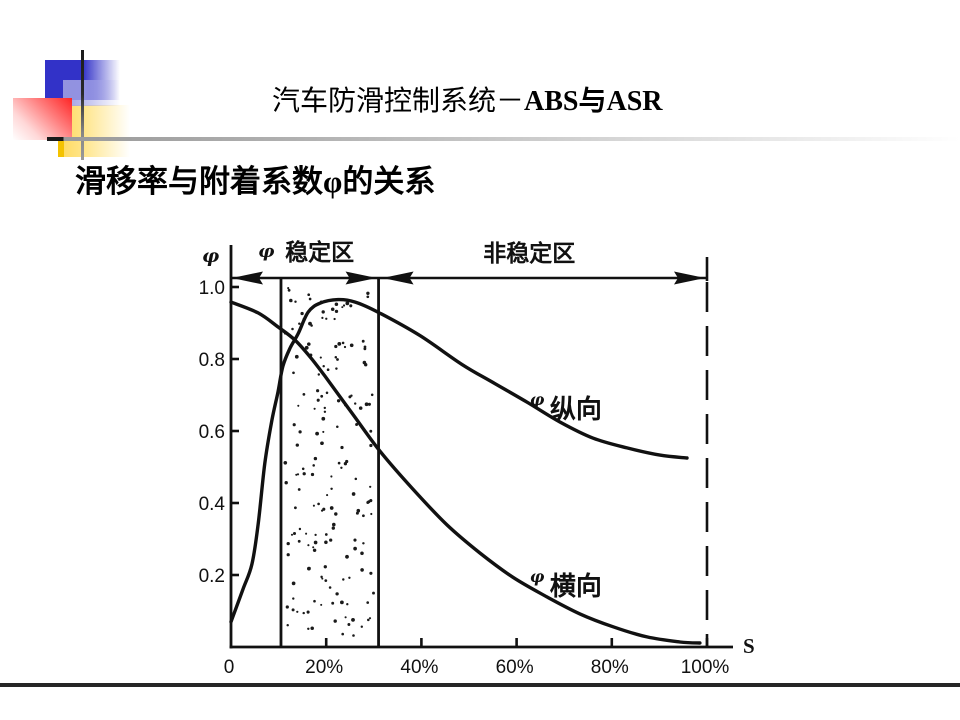  I want to click on stable-zone-stipple, so click(329, 462).